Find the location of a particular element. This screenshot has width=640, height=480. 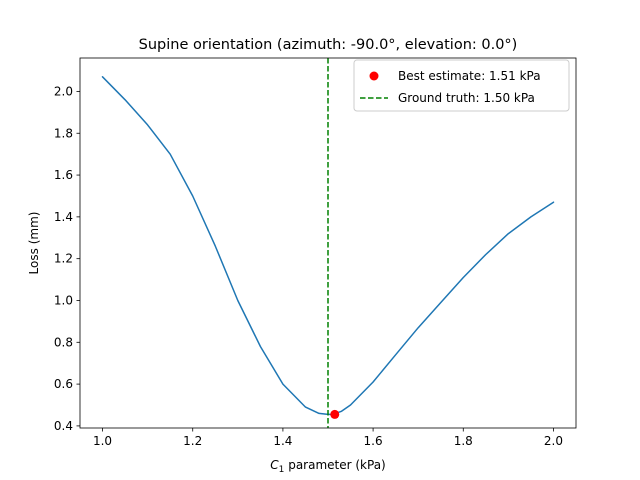

x-axis-label-rest: parameter (kPa) is located at coordinates (334, 465).